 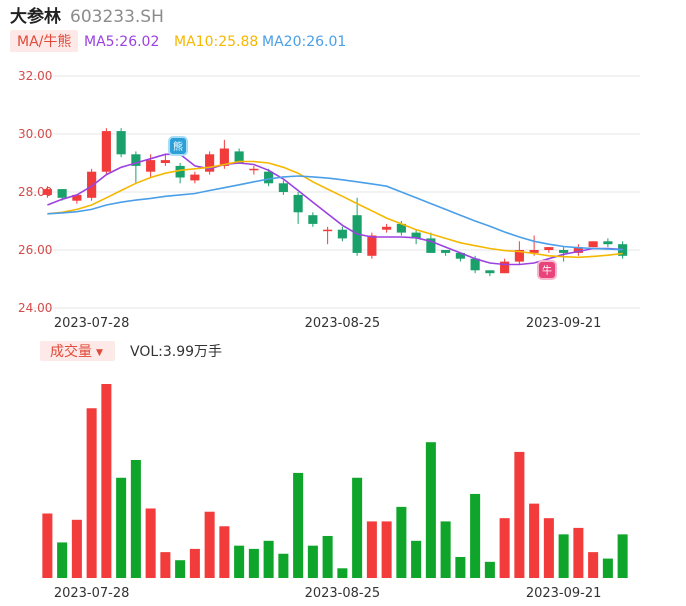 I want to click on ma10-line, so click(x=335, y=209).